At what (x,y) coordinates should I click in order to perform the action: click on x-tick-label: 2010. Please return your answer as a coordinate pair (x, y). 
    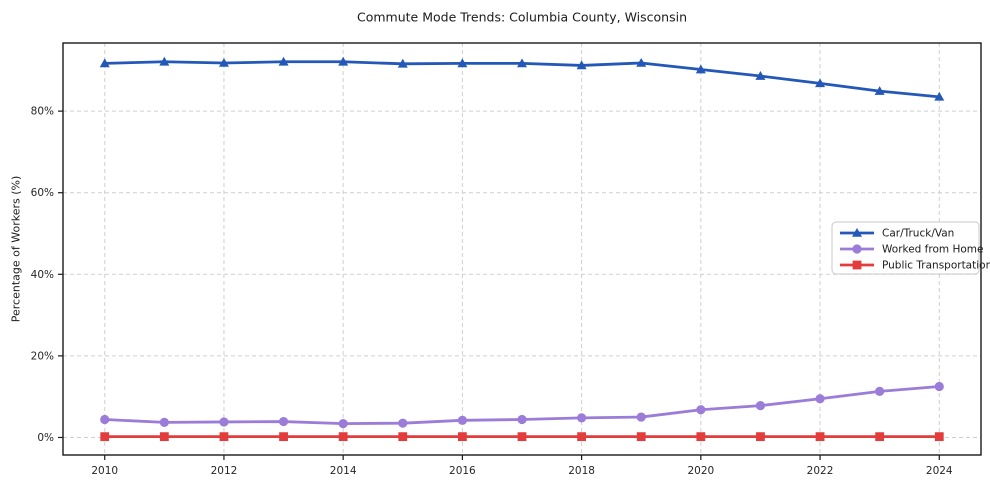
    Looking at the image, I should click on (104, 471).